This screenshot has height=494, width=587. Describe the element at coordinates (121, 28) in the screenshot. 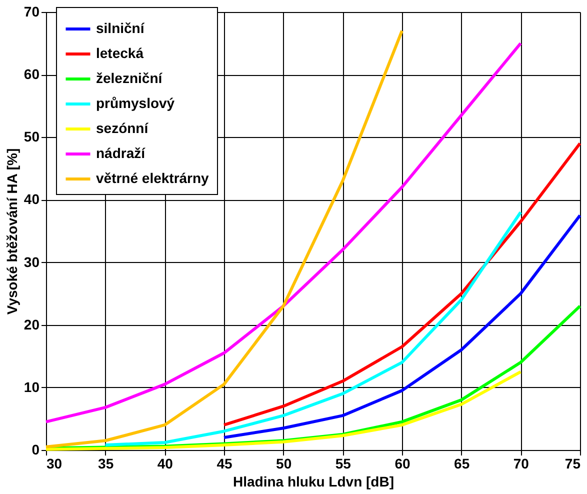

I see `legend-label: silniční` at that location.